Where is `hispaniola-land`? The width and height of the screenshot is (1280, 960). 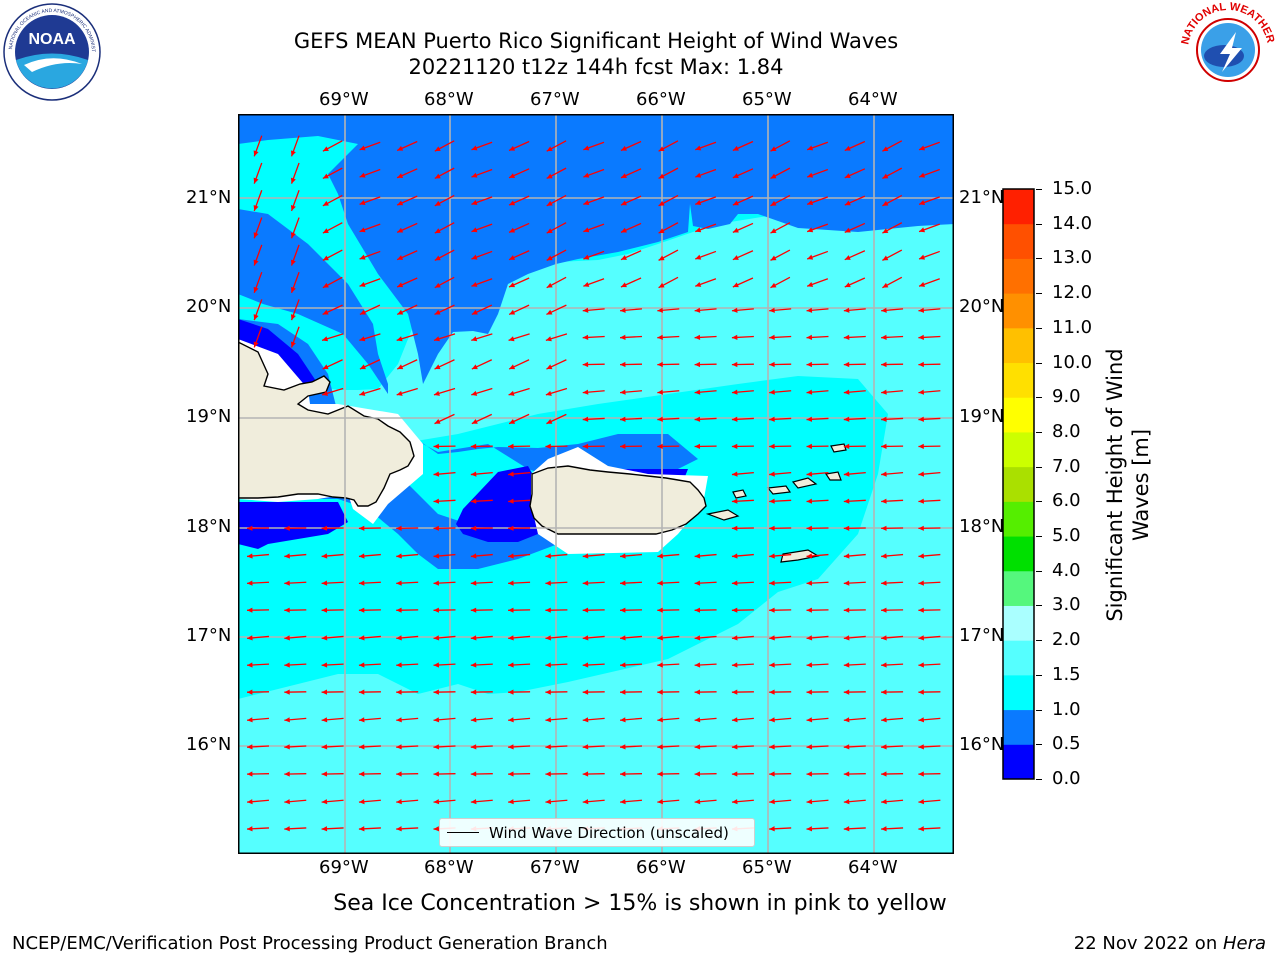
hispaniola-land is located at coordinates (326, 424).